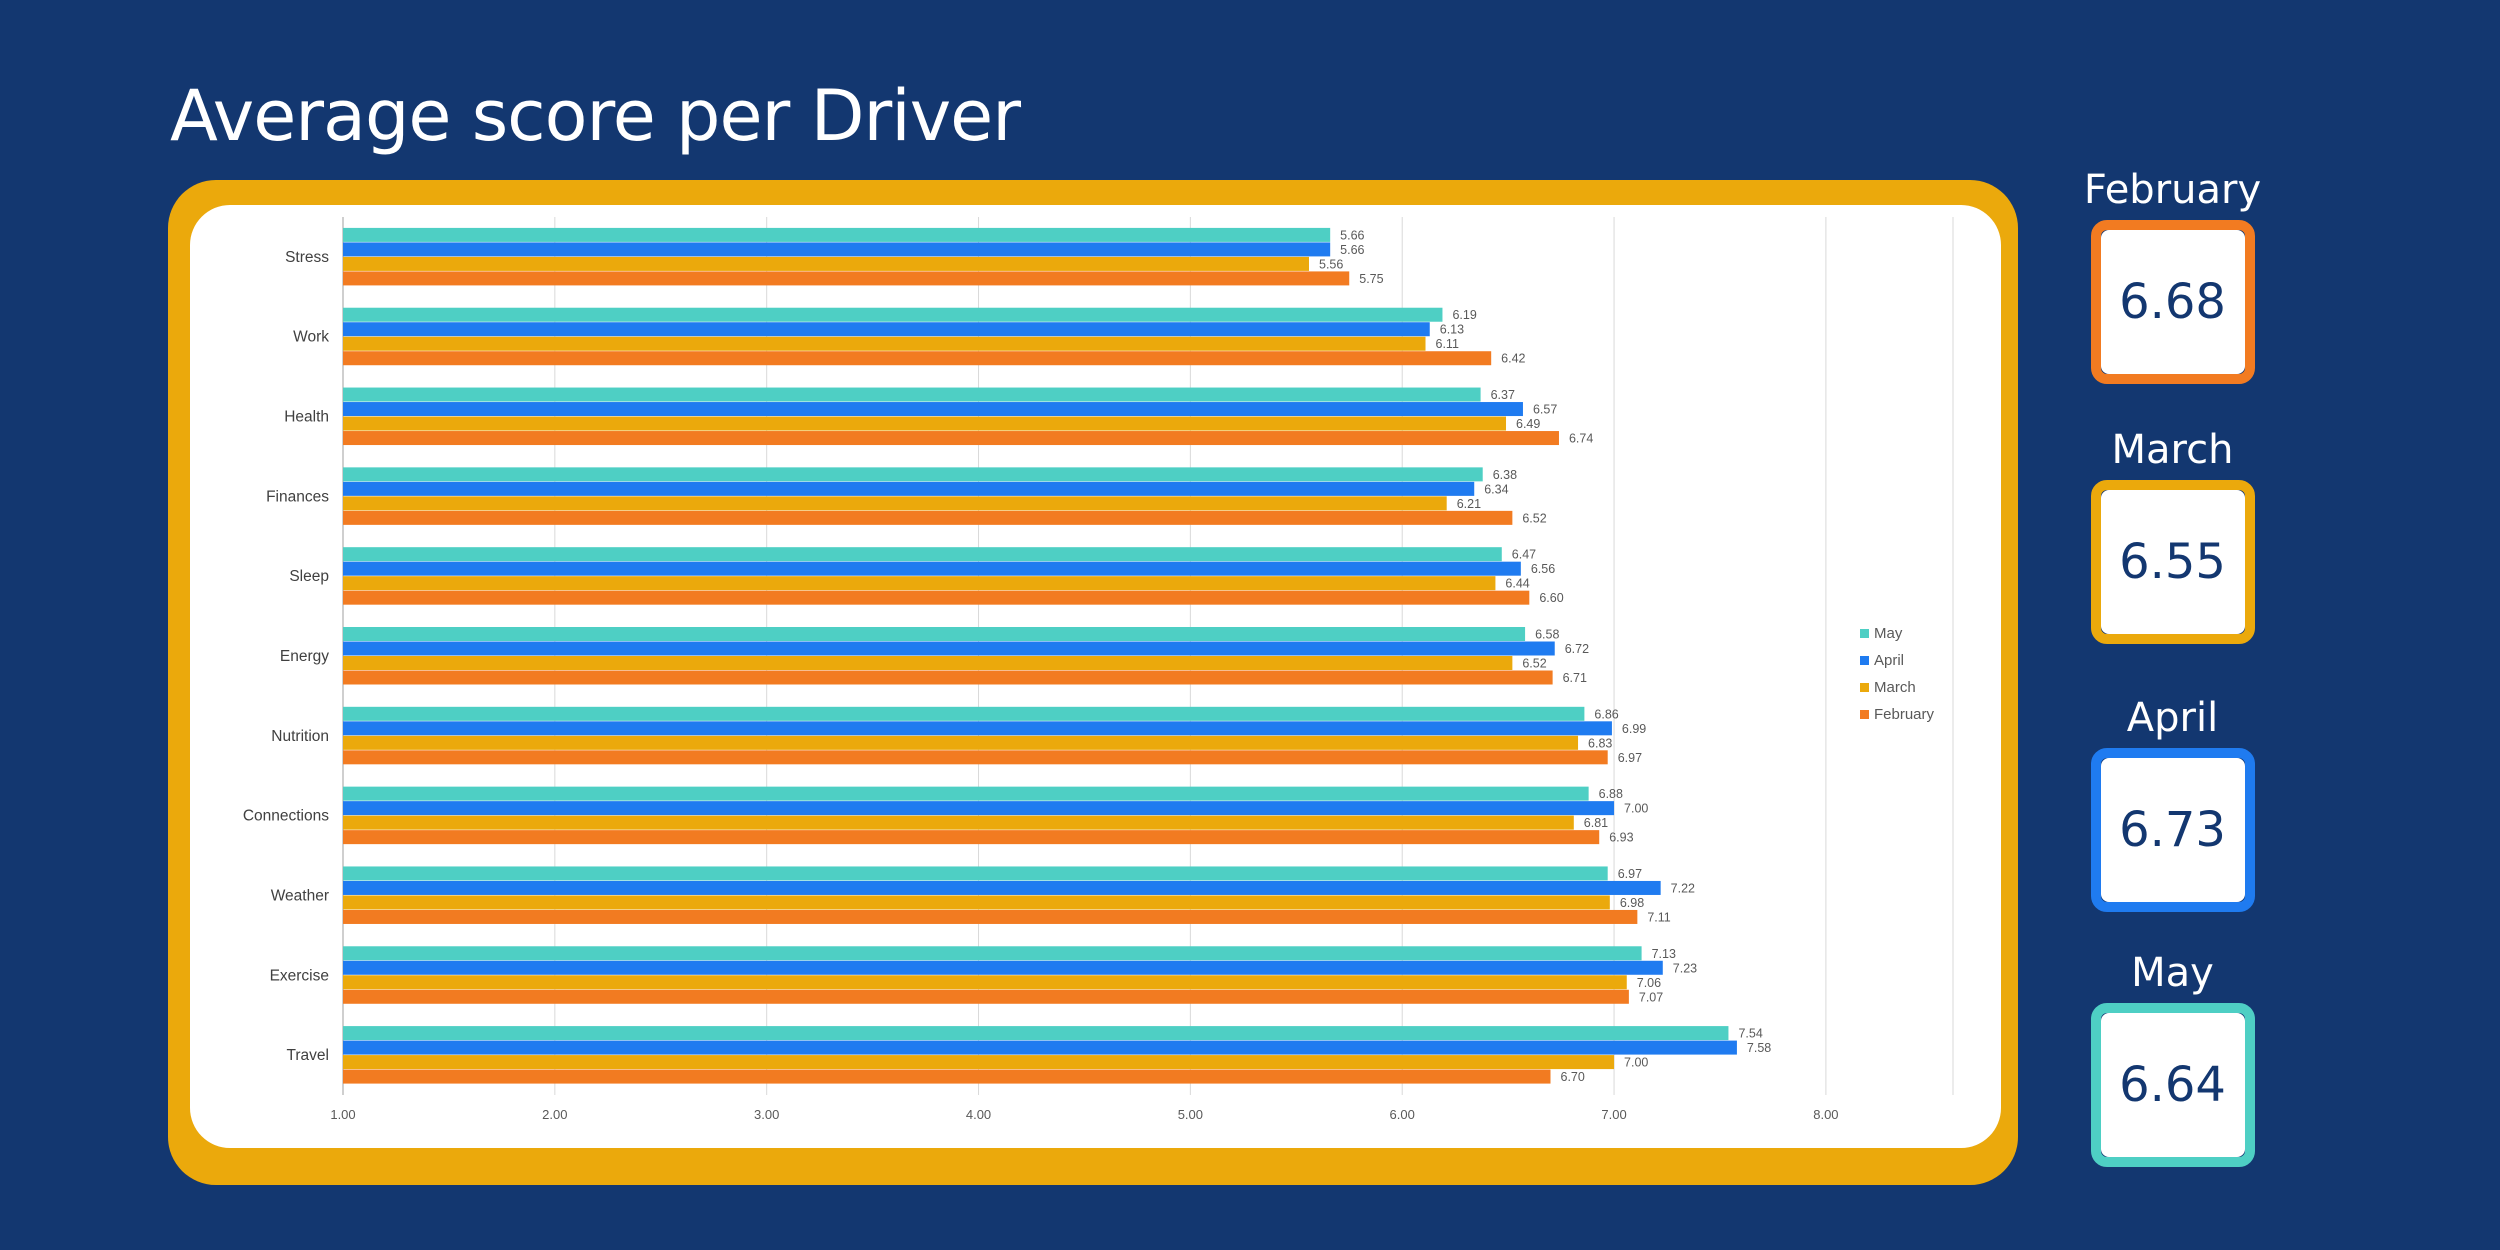  I want to click on data-label: 6.83, so click(1600, 743).